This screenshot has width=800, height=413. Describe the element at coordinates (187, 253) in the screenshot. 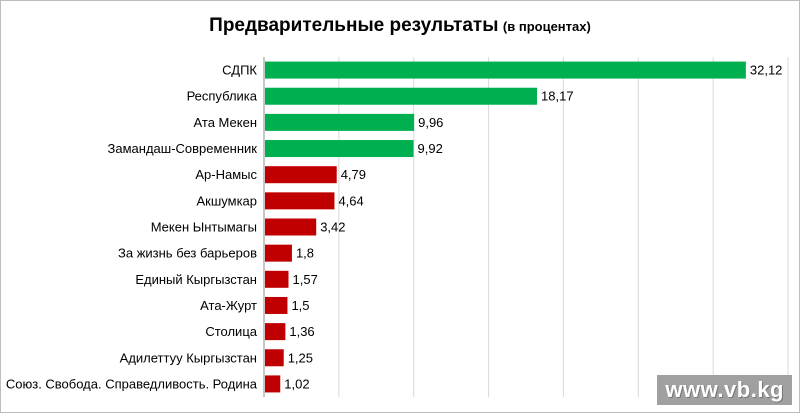

I see `category-label: За жизнь без барьеров` at that location.